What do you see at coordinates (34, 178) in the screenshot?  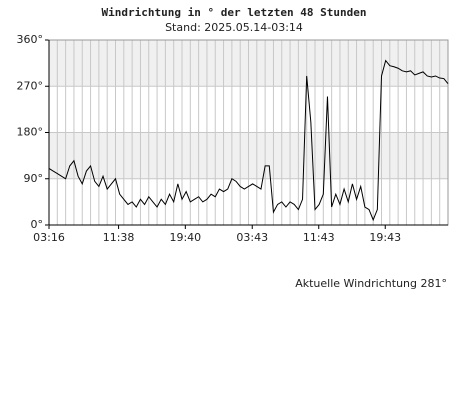 I see `y-tick-label: 90°` at bounding box center [34, 178].